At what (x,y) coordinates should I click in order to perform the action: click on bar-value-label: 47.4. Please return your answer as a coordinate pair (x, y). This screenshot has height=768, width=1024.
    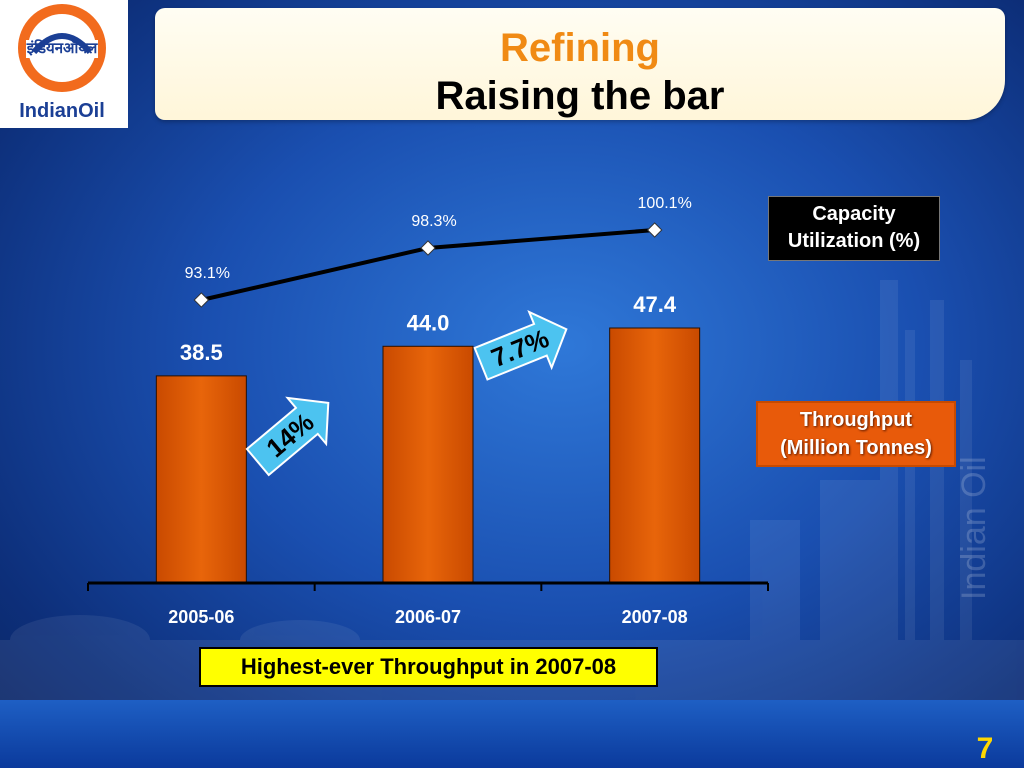
    Looking at the image, I should click on (655, 304).